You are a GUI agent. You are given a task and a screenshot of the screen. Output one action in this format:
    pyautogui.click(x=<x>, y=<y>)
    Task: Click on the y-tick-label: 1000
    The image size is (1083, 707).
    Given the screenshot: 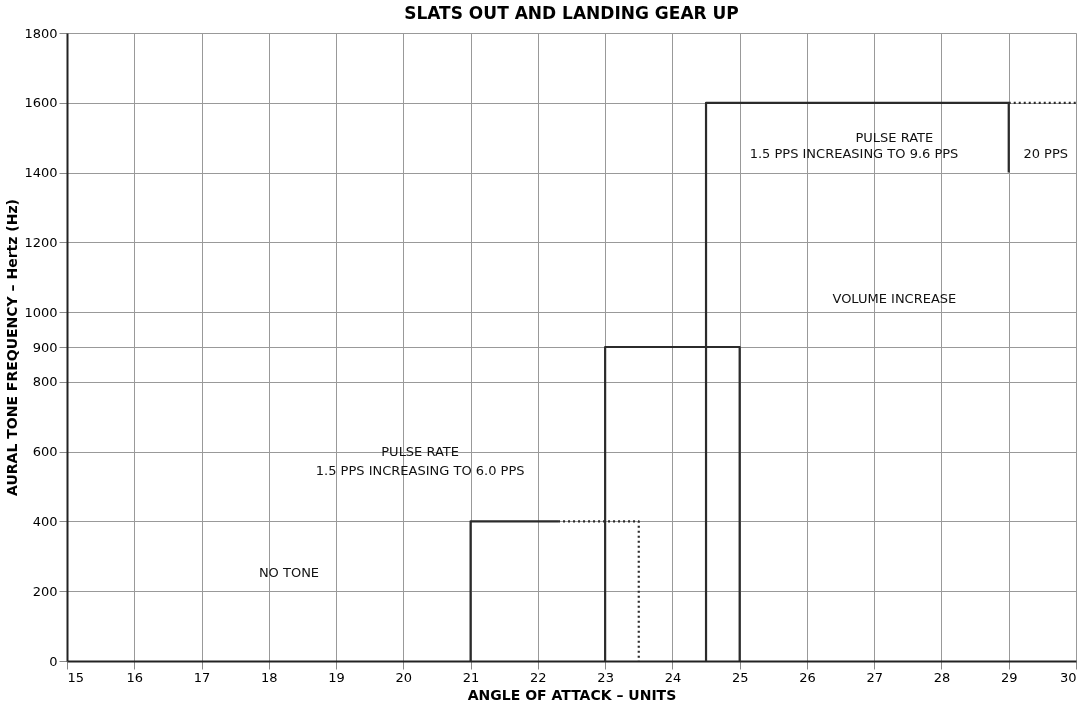 What is the action you would take?
    pyautogui.click(x=41, y=312)
    